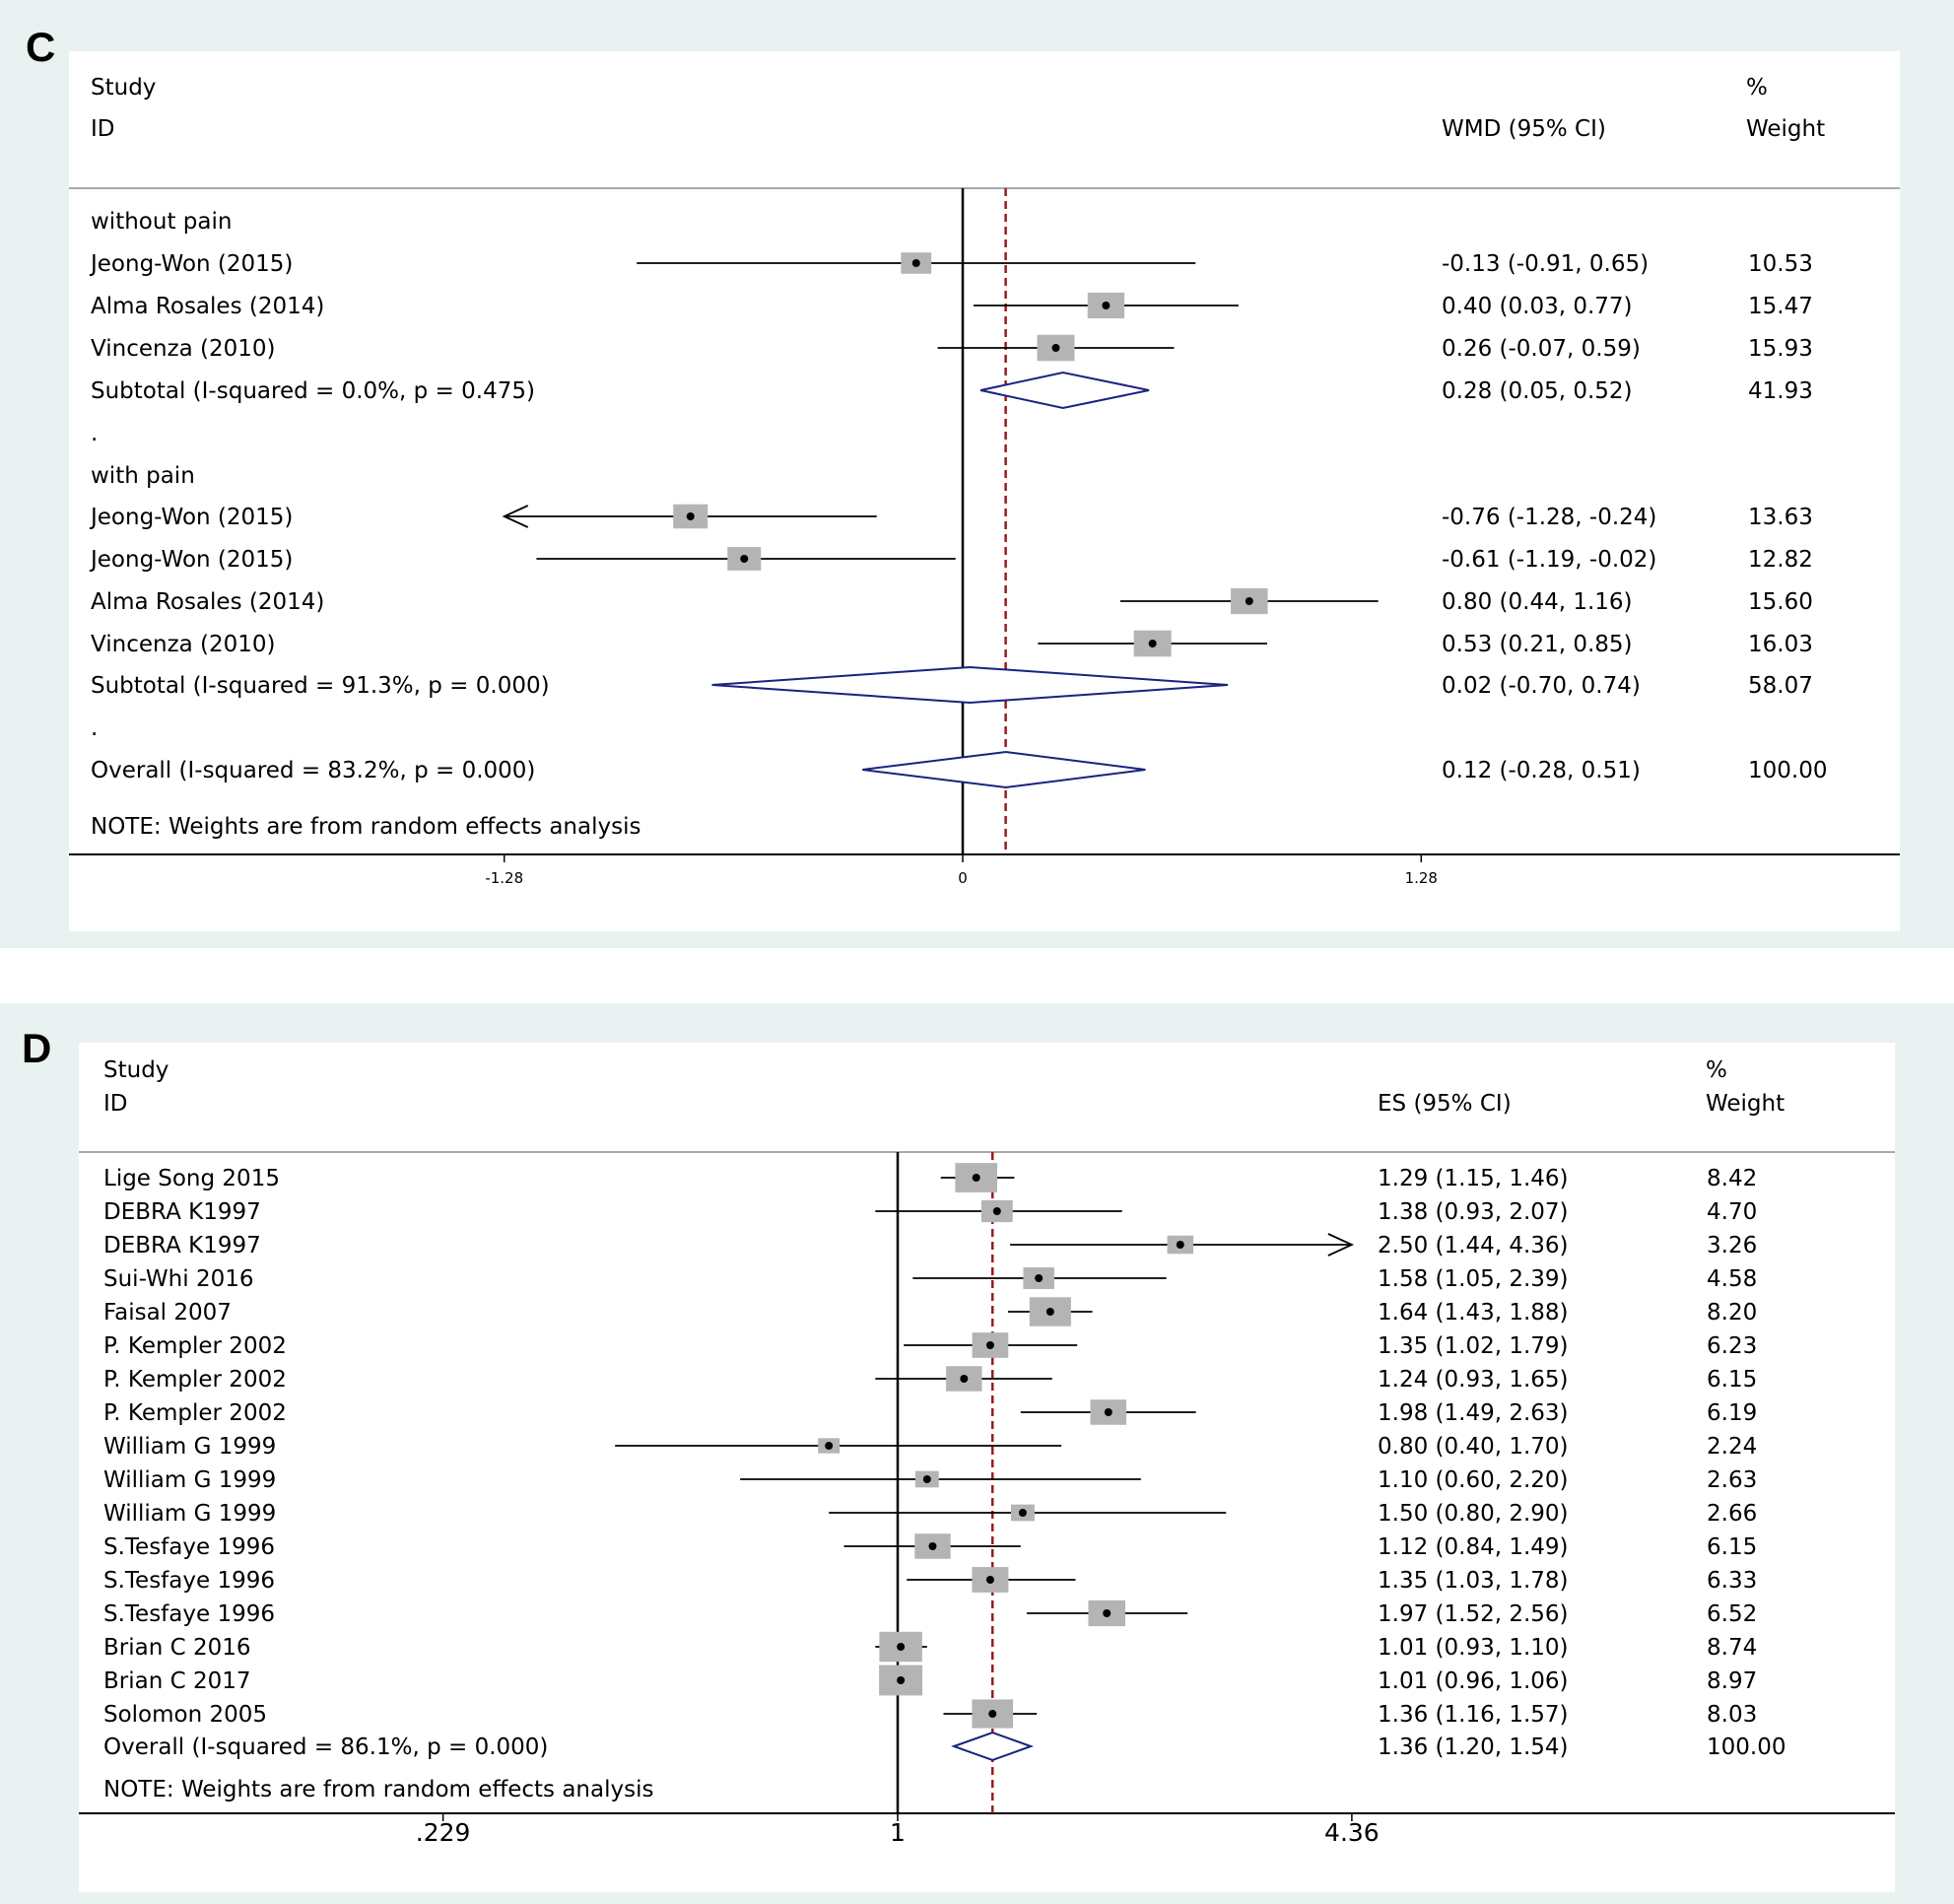  What do you see at coordinates (325, 1747) in the screenshot?
I see `panel-d-summary-label: Overall (I-squared = 86.1%, p = 0.000)` at bounding box center [325, 1747].